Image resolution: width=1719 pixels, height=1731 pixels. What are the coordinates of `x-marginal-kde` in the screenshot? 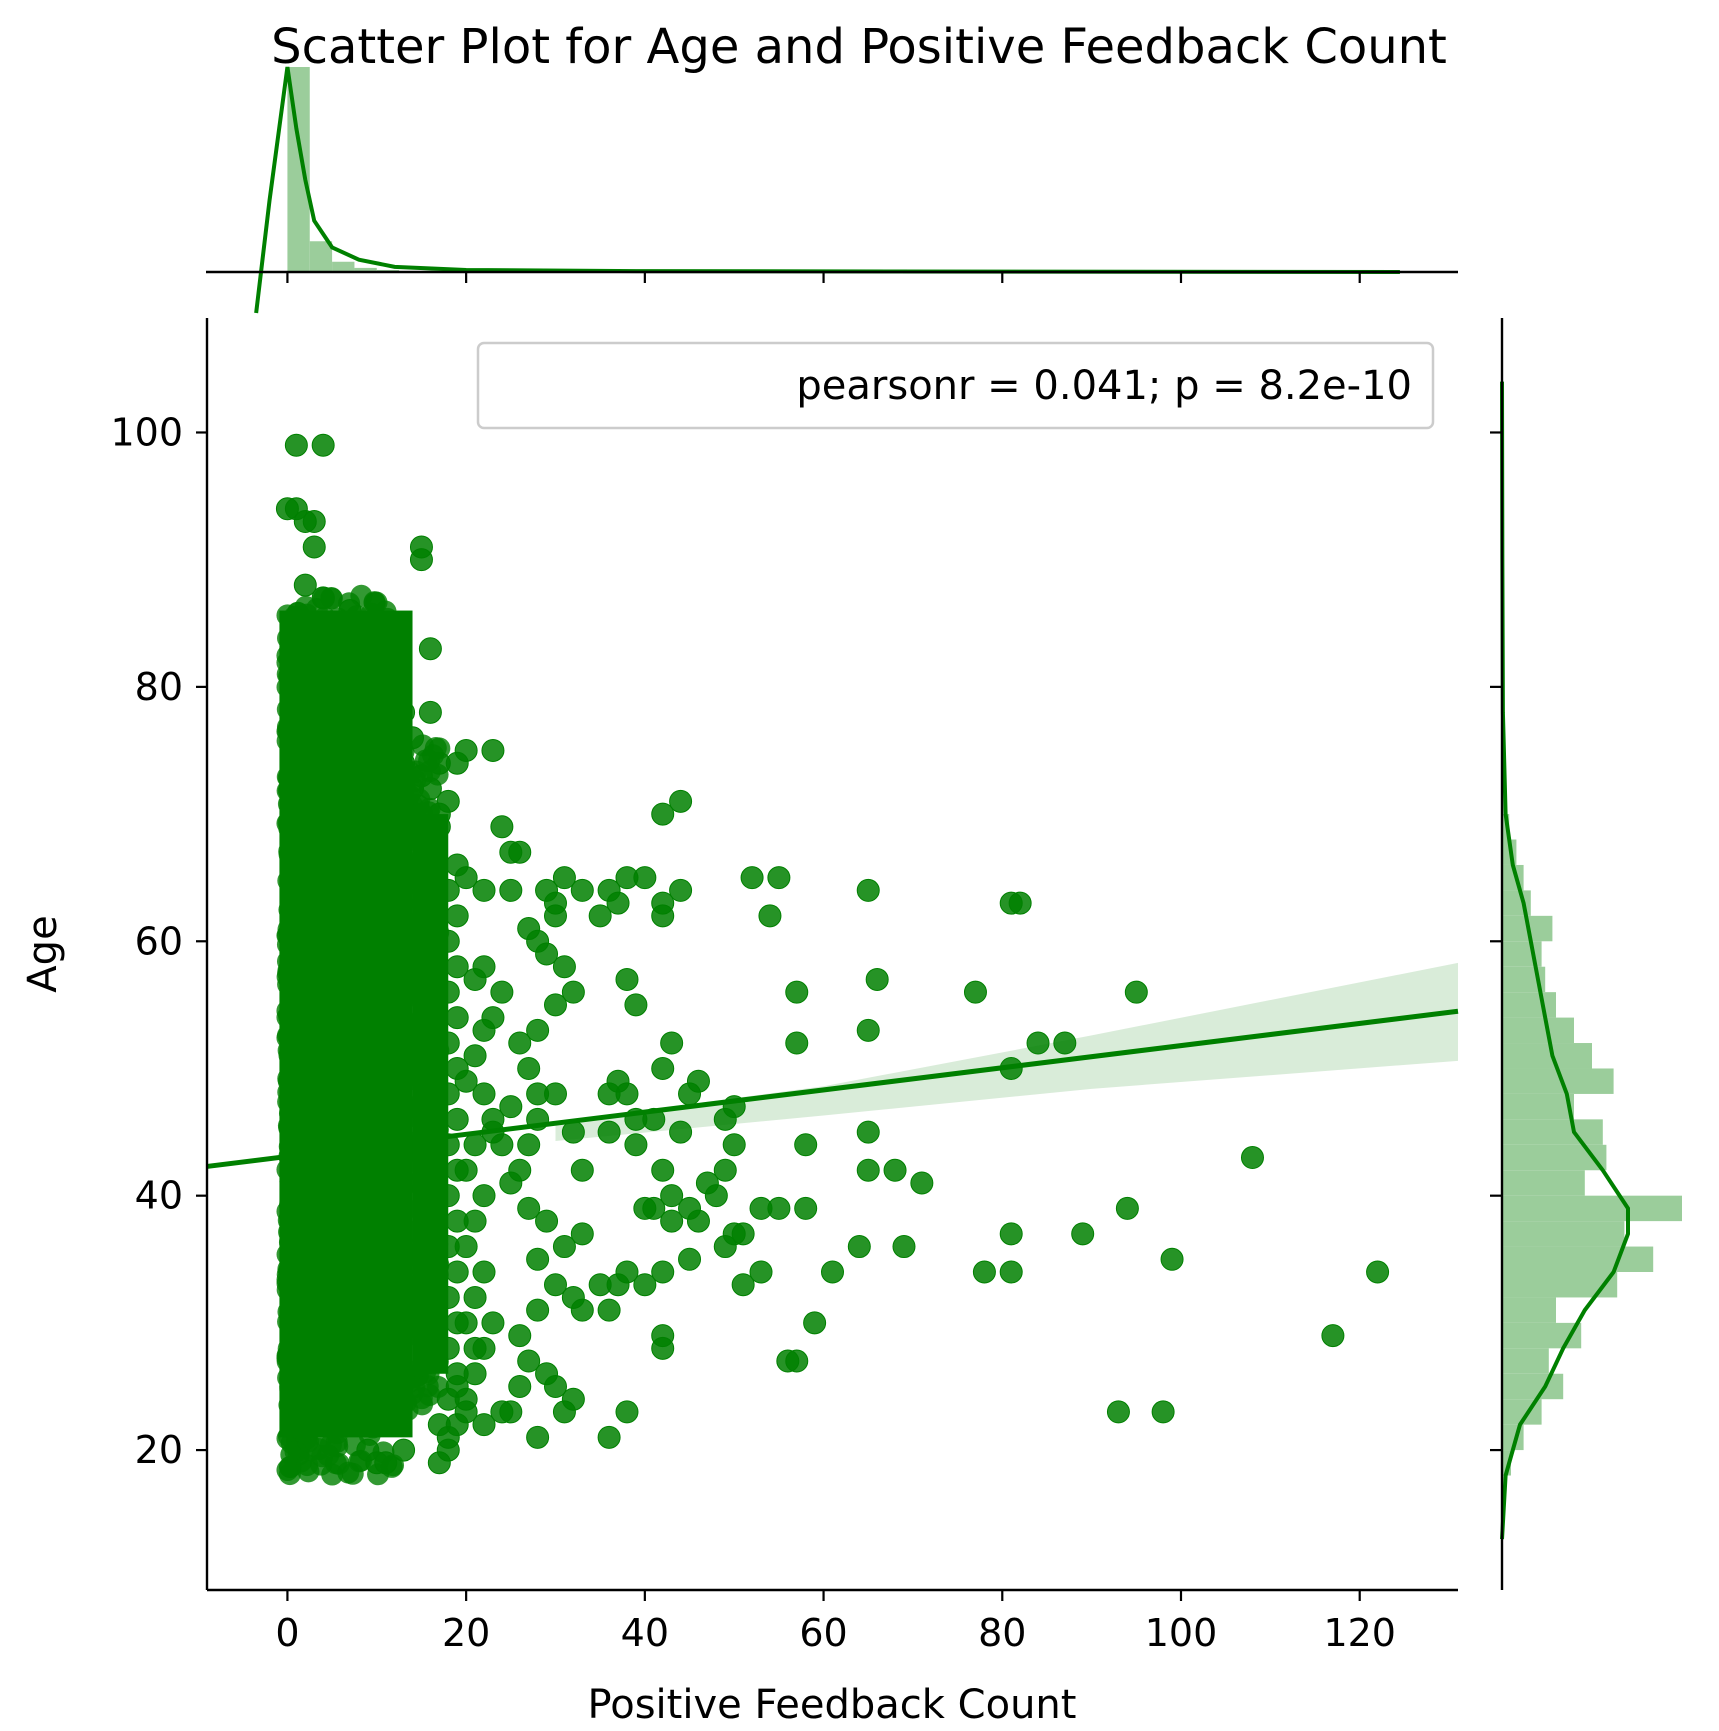 It's located at (827, 190).